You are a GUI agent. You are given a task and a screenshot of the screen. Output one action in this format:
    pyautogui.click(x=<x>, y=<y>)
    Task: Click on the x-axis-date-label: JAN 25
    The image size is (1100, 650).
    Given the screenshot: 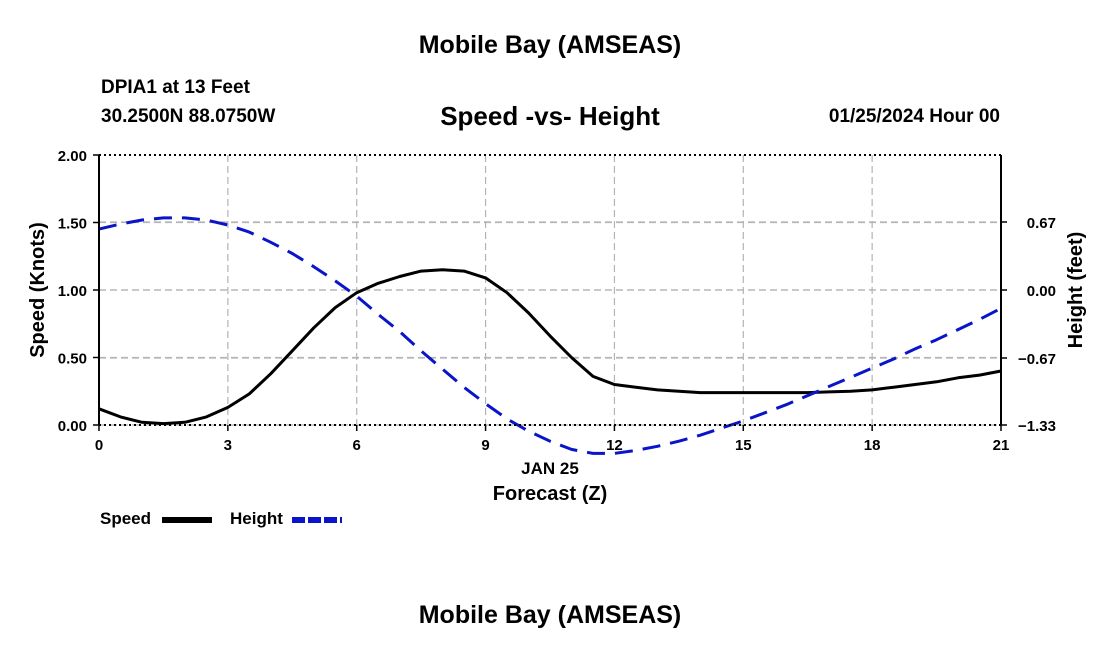 What is the action you would take?
    pyautogui.click(x=550, y=468)
    